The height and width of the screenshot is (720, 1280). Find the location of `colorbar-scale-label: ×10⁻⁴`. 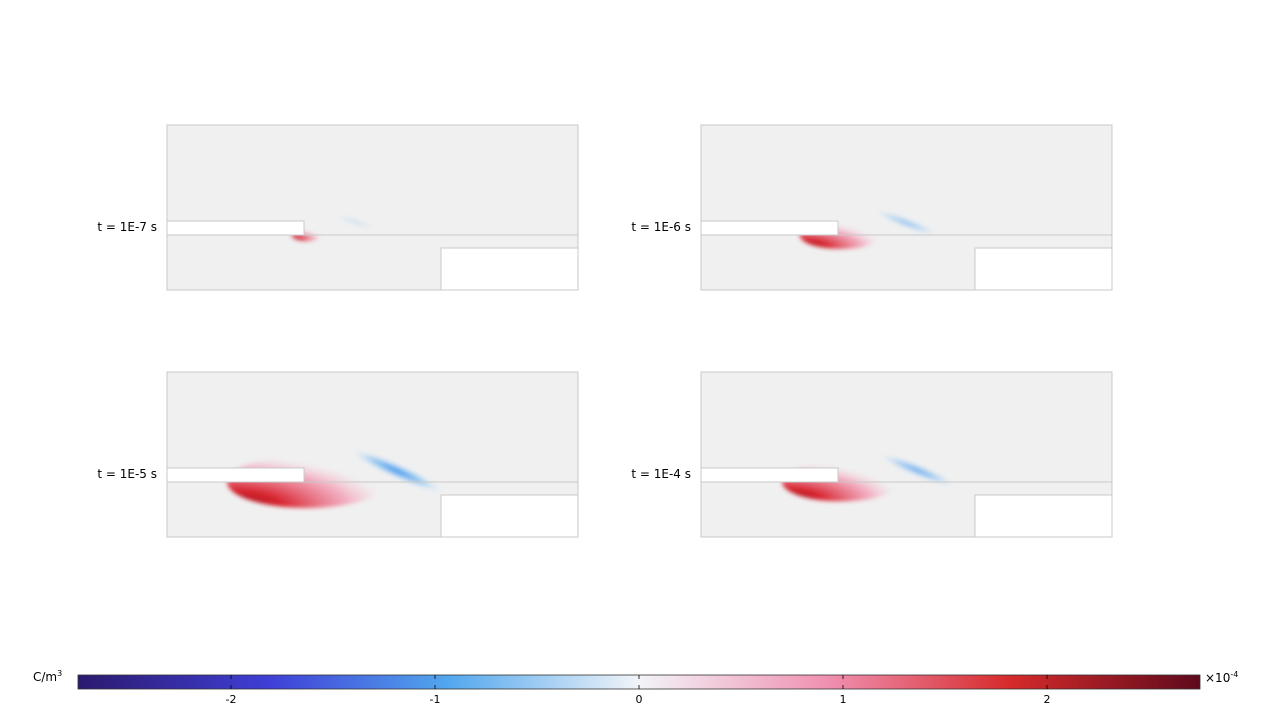

colorbar-scale-label: ×10⁻⁴ is located at coordinates (1222, 678).